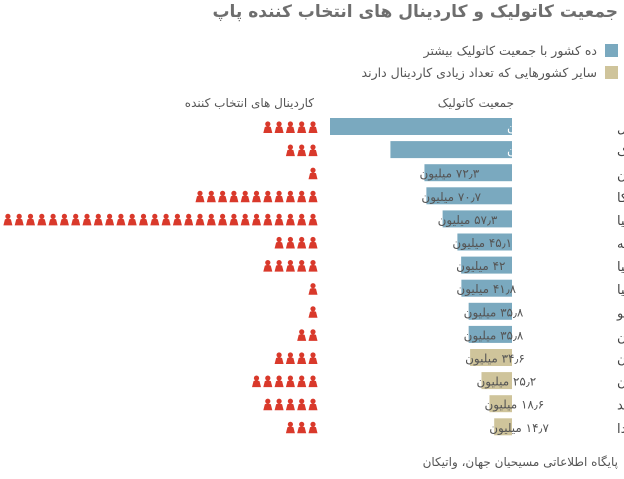 This screenshot has width=624, height=479. What do you see at coordinates (449, 174) in the screenshot?
I see `bar-value-label: ۷۲٫۳ میلیون` at bounding box center [449, 174].